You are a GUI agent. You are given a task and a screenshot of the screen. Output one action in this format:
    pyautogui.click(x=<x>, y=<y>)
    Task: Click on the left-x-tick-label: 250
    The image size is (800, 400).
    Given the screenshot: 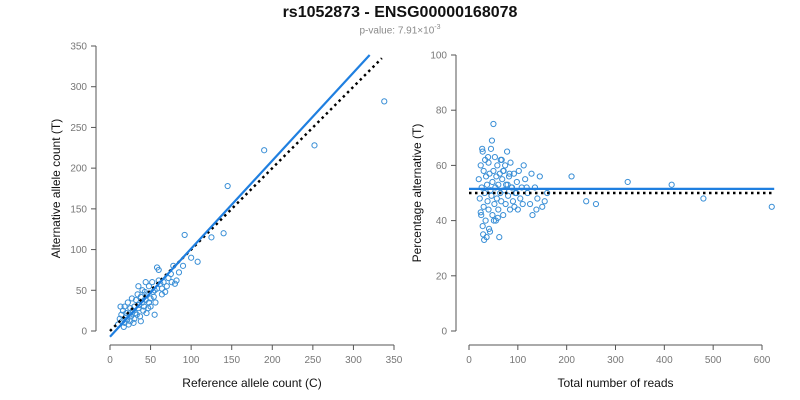 What is the action you would take?
    pyautogui.click(x=313, y=360)
    